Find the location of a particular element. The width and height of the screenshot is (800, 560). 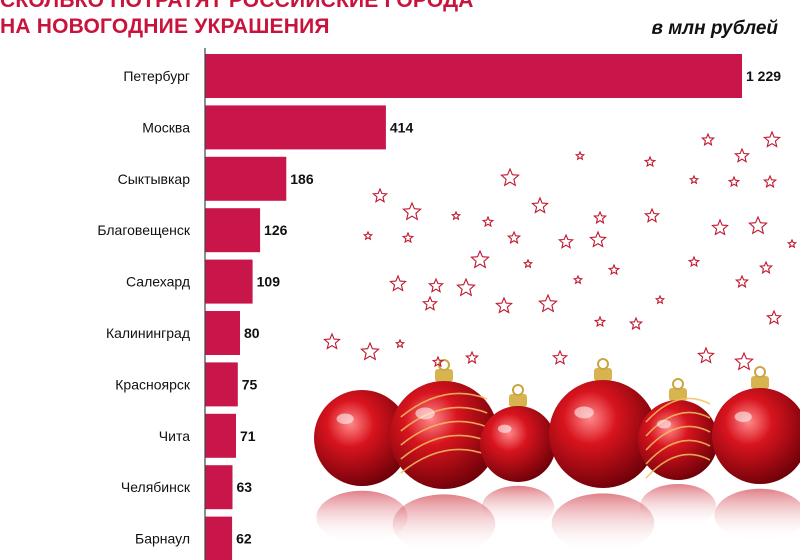

value-label: 63 is located at coordinates (245, 487).